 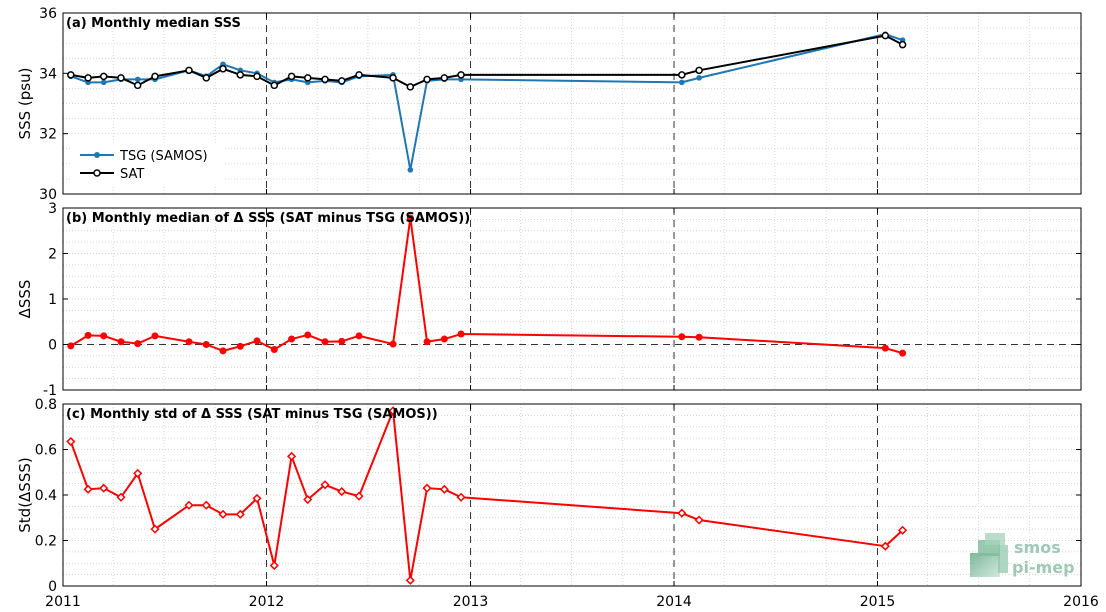 What do you see at coordinates (52, 300) in the screenshot?
I see `y-tick-label: 1` at bounding box center [52, 300].